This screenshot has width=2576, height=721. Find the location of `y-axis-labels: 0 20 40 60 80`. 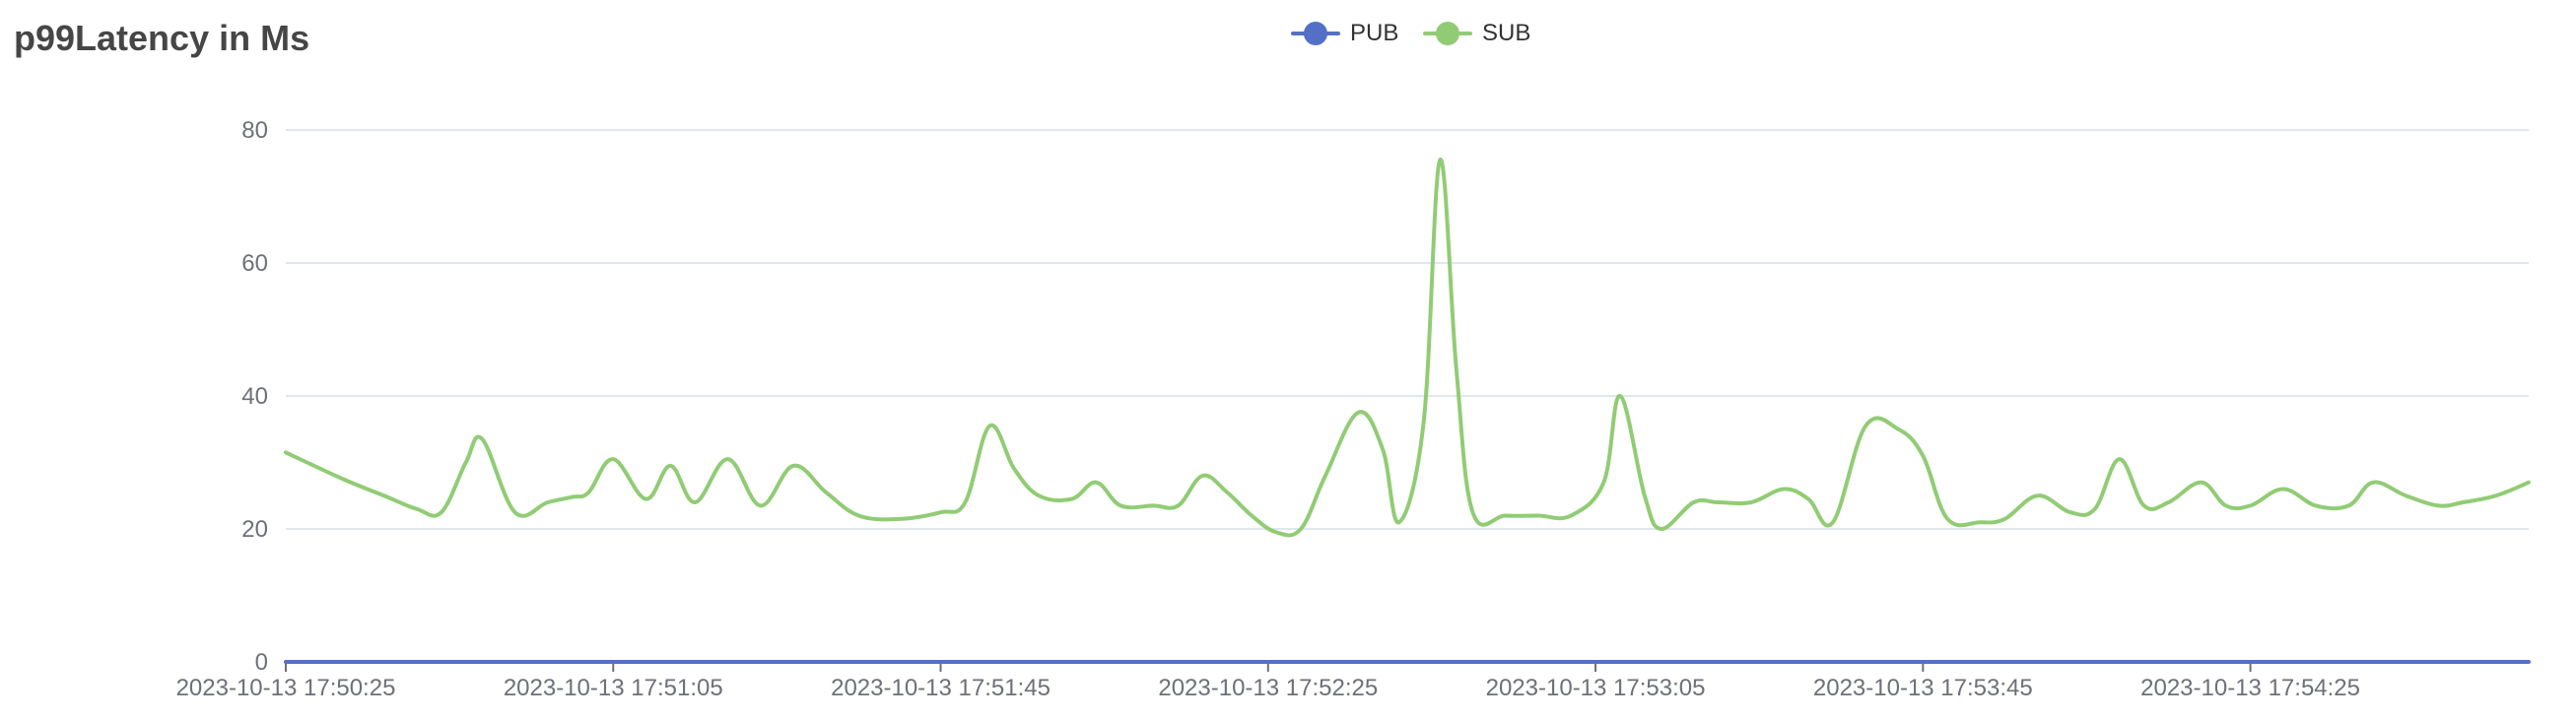

y-axis-labels: 0 20 40 60 80 is located at coordinates (255, 396).